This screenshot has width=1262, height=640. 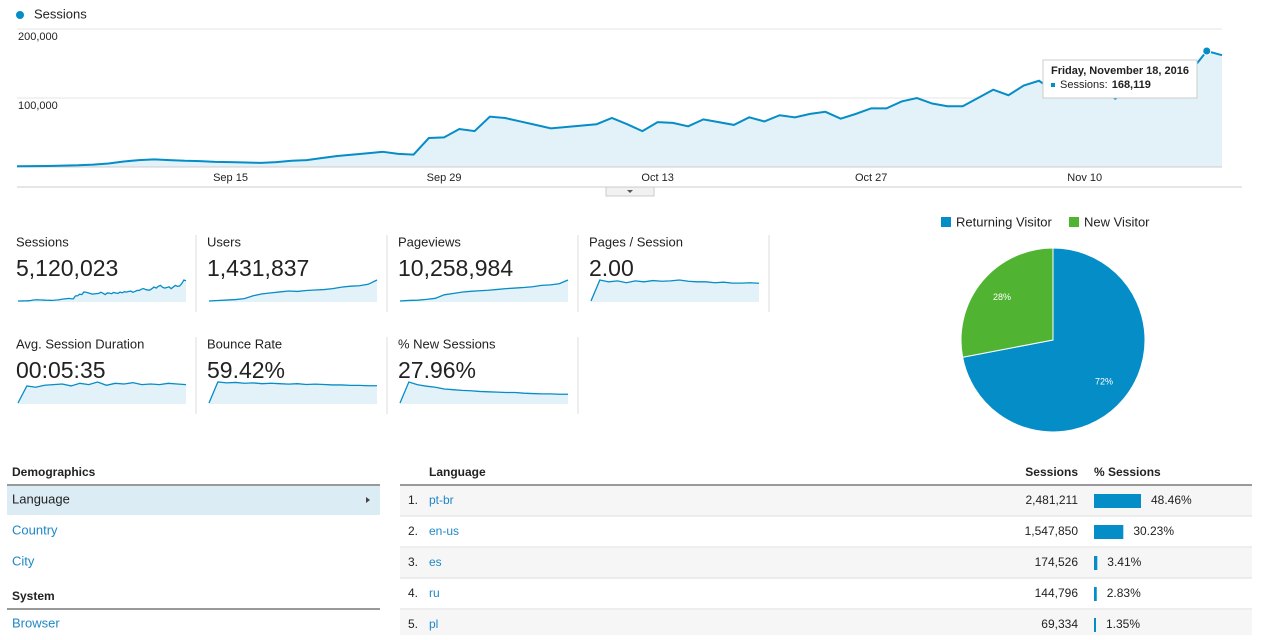 I want to click on scorecard-value: 10,258,984, so click(x=455, y=268).